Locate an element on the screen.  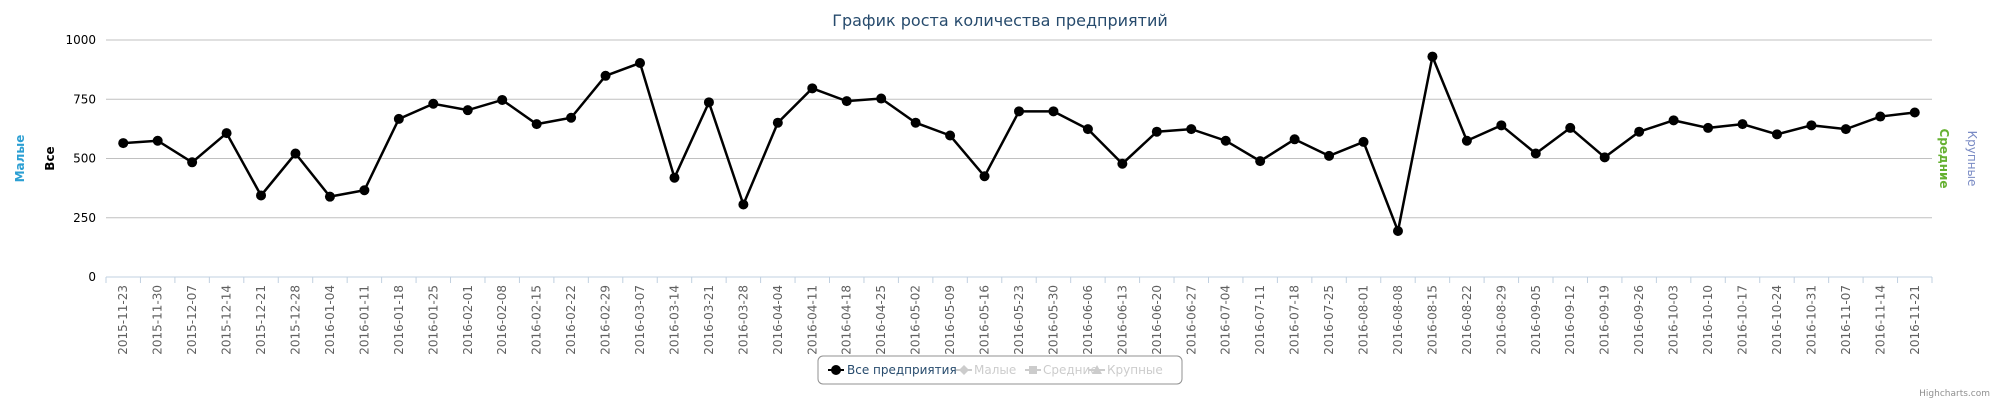
y-tick-label: 250 is located at coordinates (84, 218).